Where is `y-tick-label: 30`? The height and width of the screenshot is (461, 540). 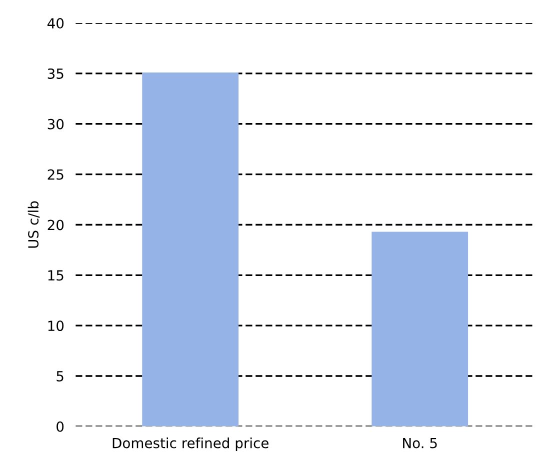 y-tick-label: 30 is located at coordinates (56, 124).